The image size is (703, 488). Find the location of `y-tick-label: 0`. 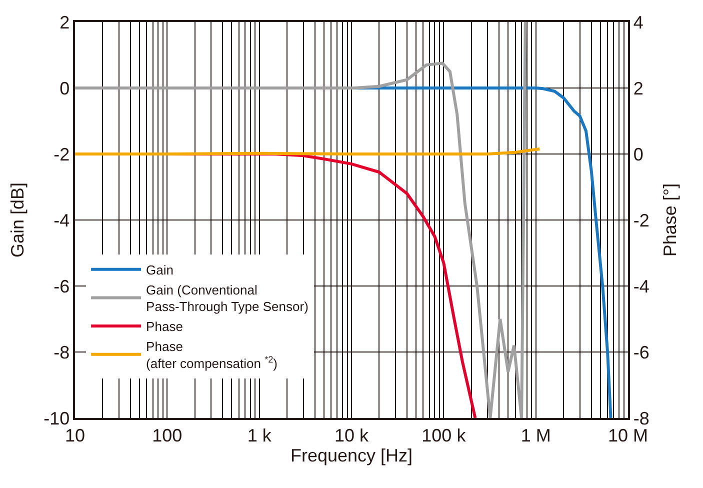

y-tick-label: 0 is located at coordinates (65, 88).